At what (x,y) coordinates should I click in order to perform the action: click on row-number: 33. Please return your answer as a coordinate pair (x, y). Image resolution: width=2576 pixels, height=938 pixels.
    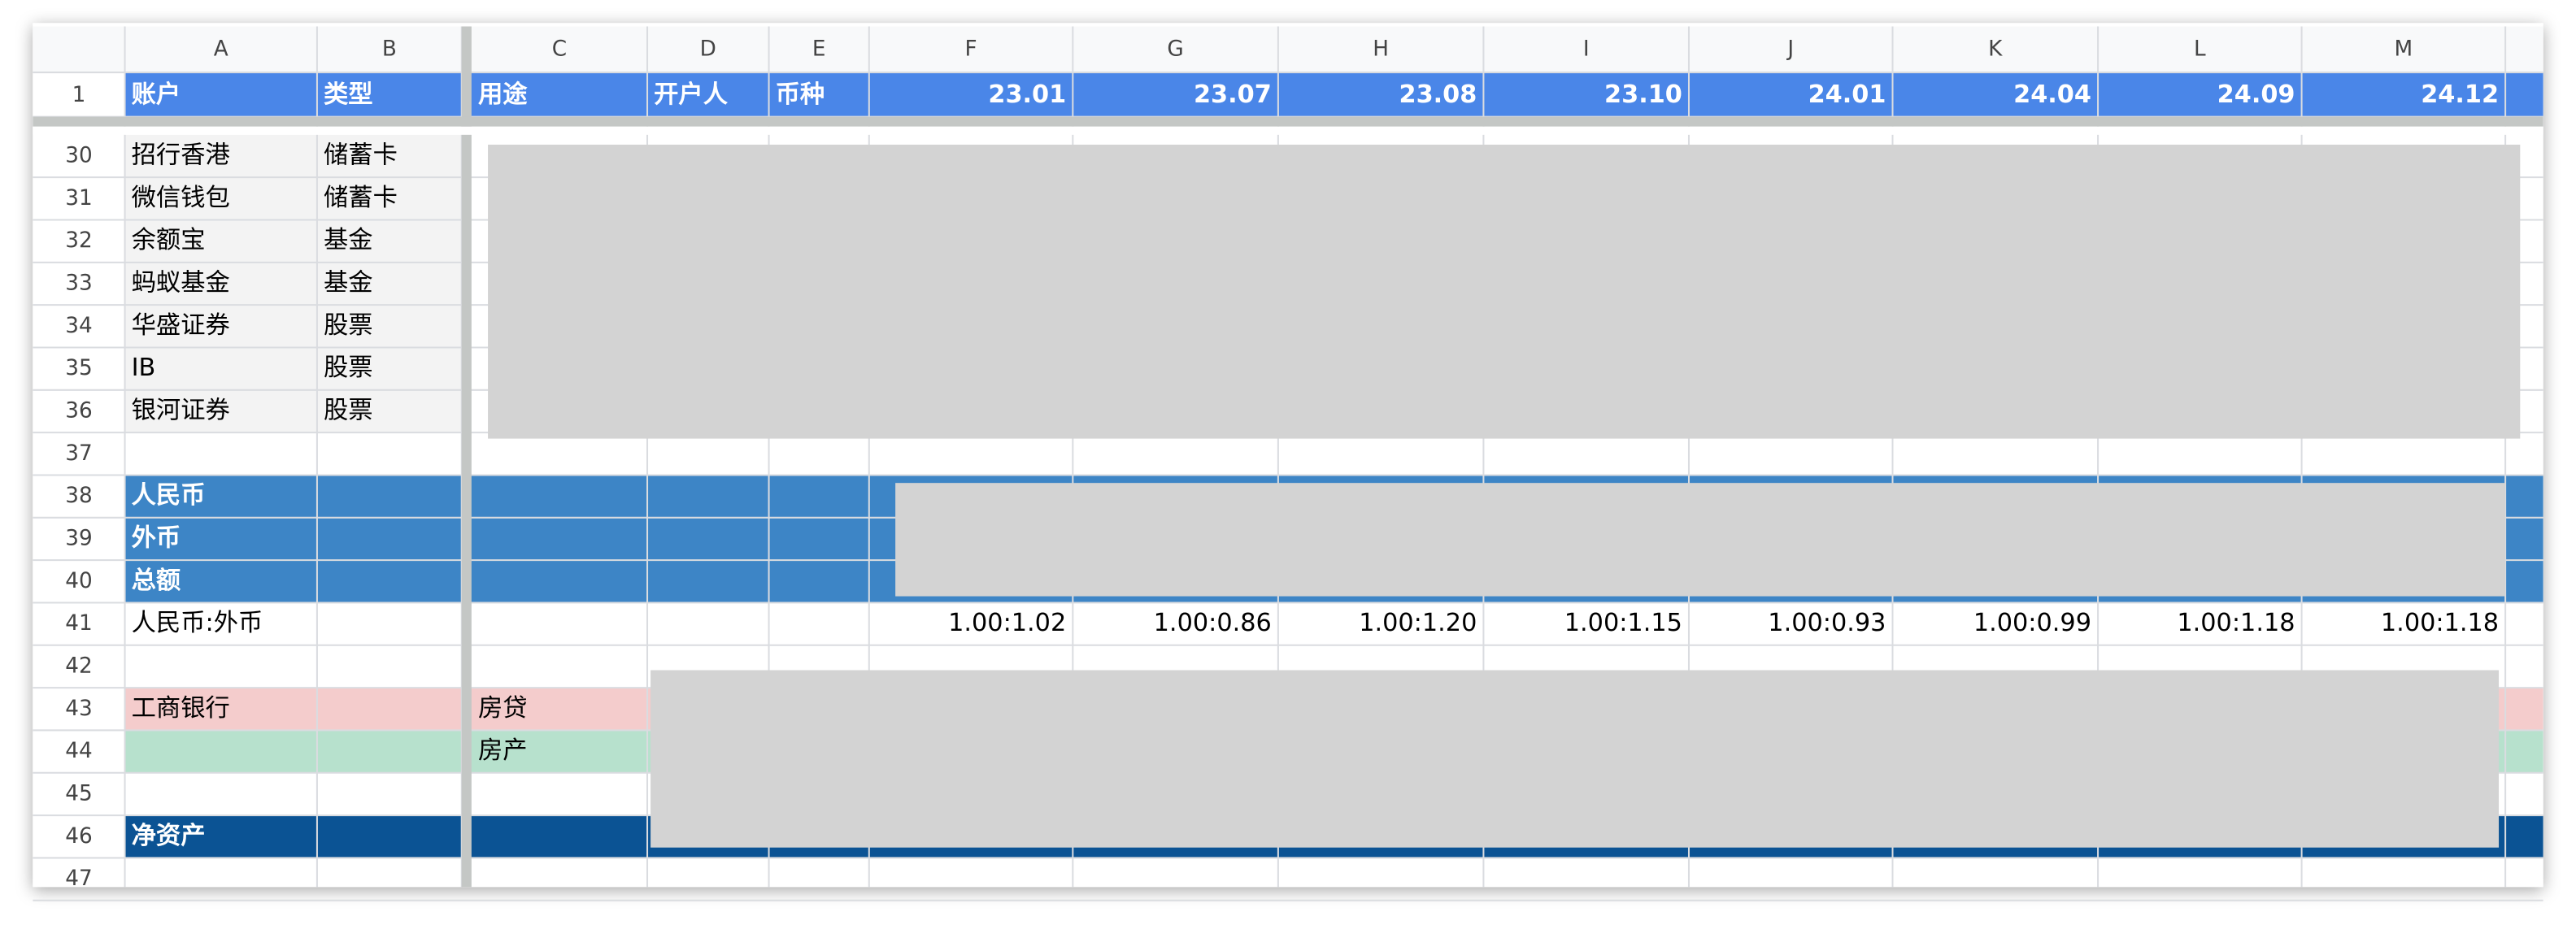
    Looking at the image, I should click on (78, 283).